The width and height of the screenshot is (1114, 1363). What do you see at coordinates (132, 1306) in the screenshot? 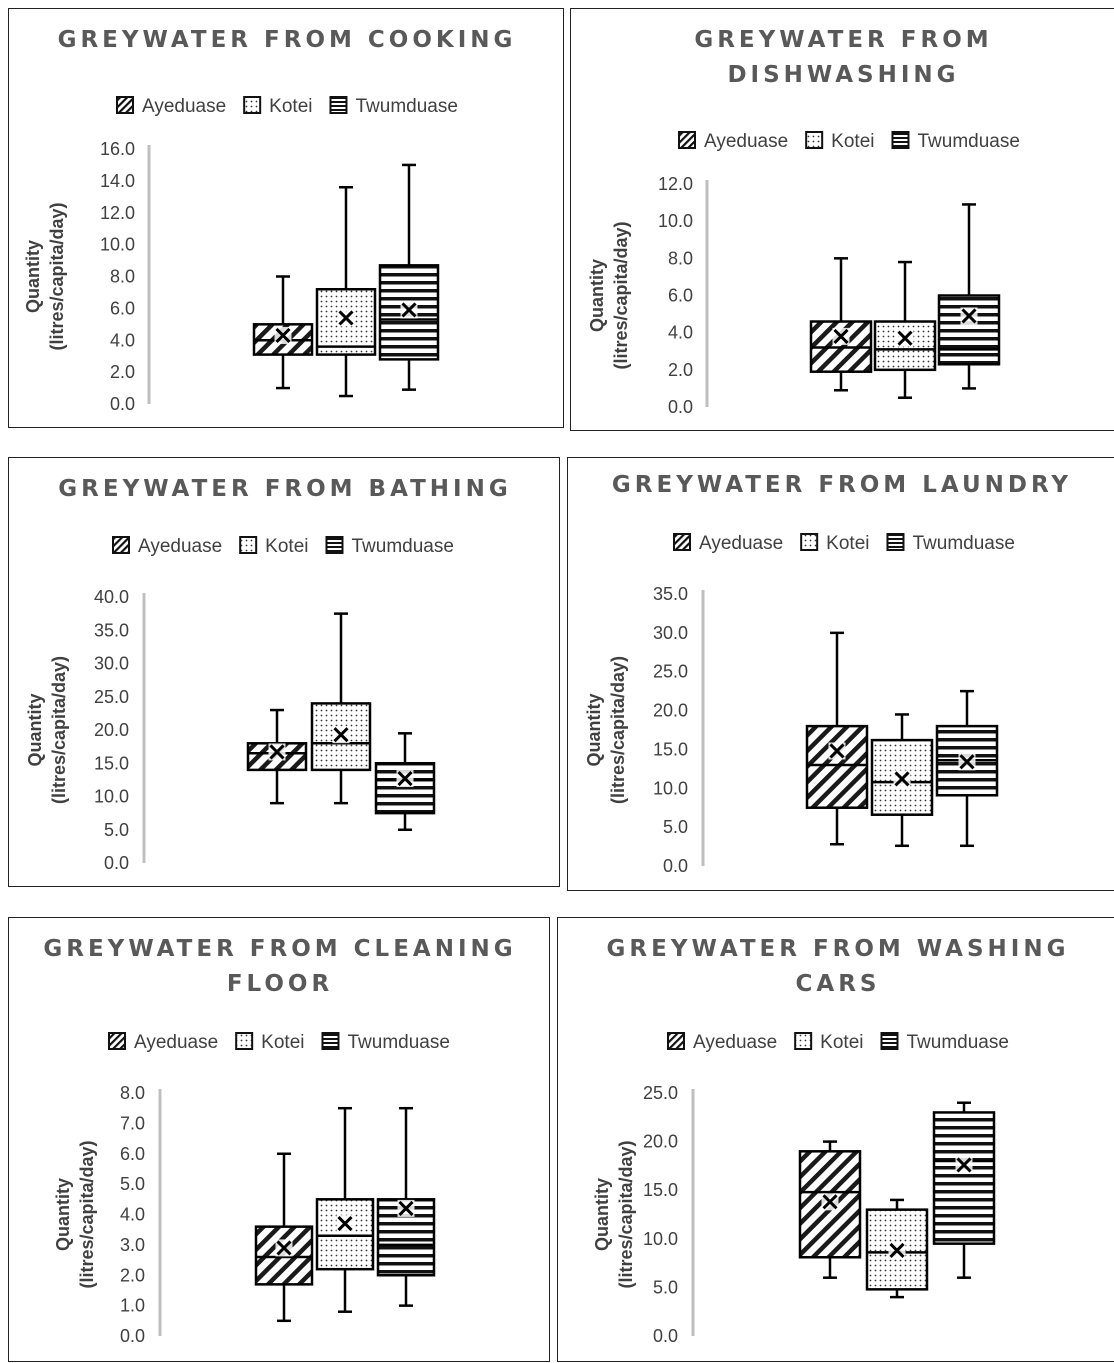
I see `y-tick-label: 1.0` at bounding box center [132, 1306].